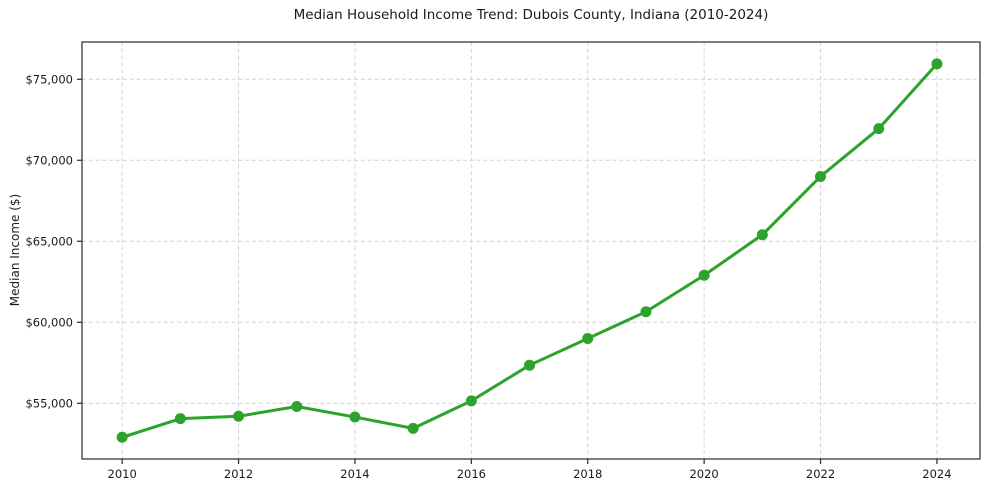  I want to click on y-tick-label: $60,000, so click(49, 322).